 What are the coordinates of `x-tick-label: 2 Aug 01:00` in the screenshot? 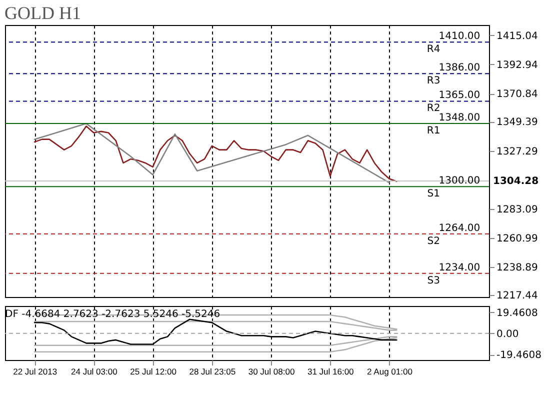 It's located at (390, 371).